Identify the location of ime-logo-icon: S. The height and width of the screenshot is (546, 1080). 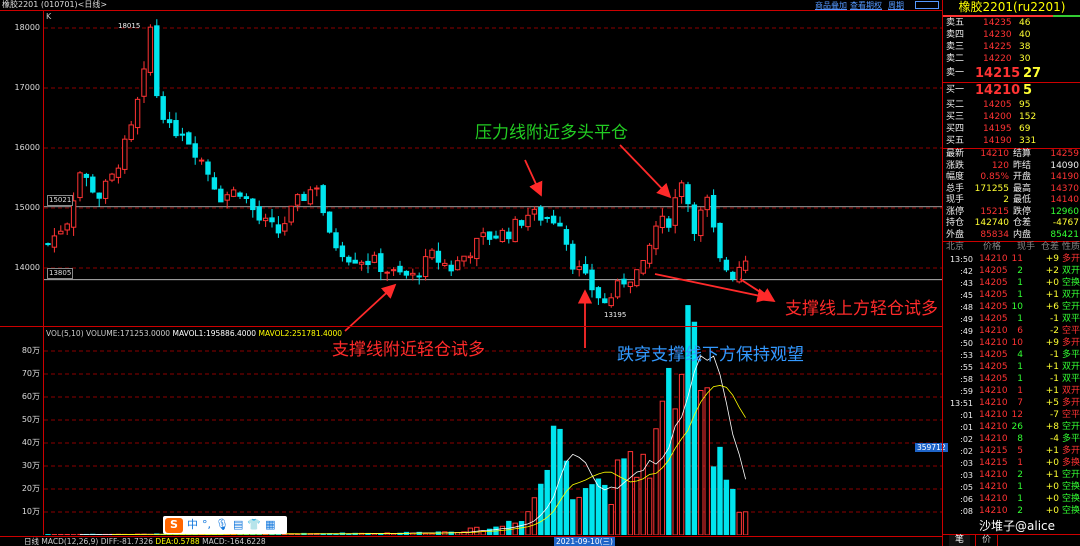
(174, 525).